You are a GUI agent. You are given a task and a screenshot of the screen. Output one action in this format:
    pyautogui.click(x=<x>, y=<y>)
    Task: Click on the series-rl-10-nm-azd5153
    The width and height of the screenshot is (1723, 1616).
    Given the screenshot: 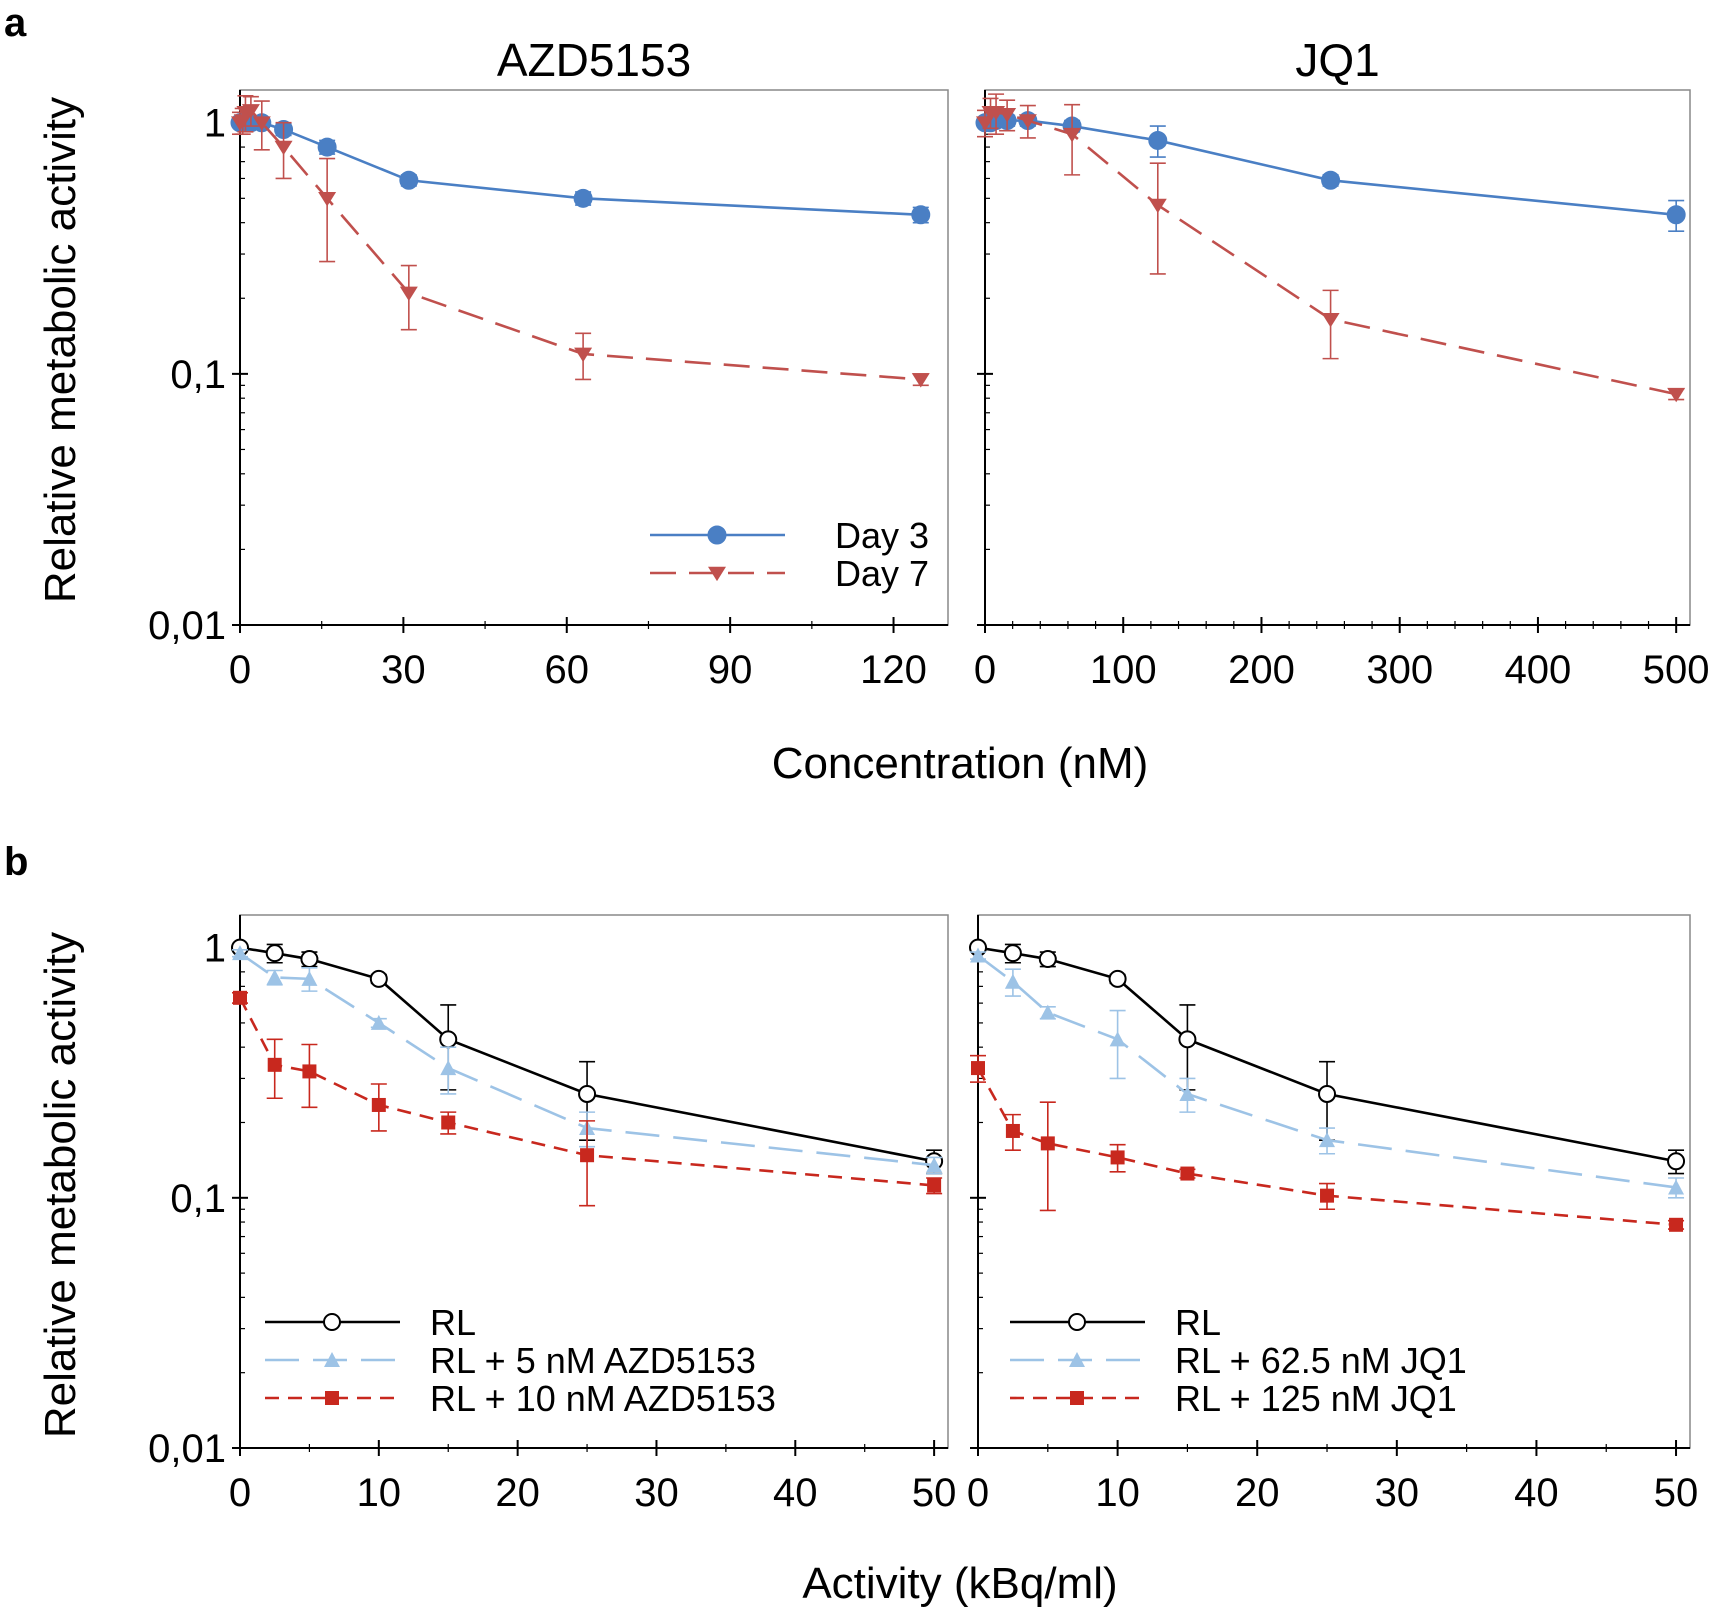 What is the action you would take?
    pyautogui.click(x=587, y=1098)
    